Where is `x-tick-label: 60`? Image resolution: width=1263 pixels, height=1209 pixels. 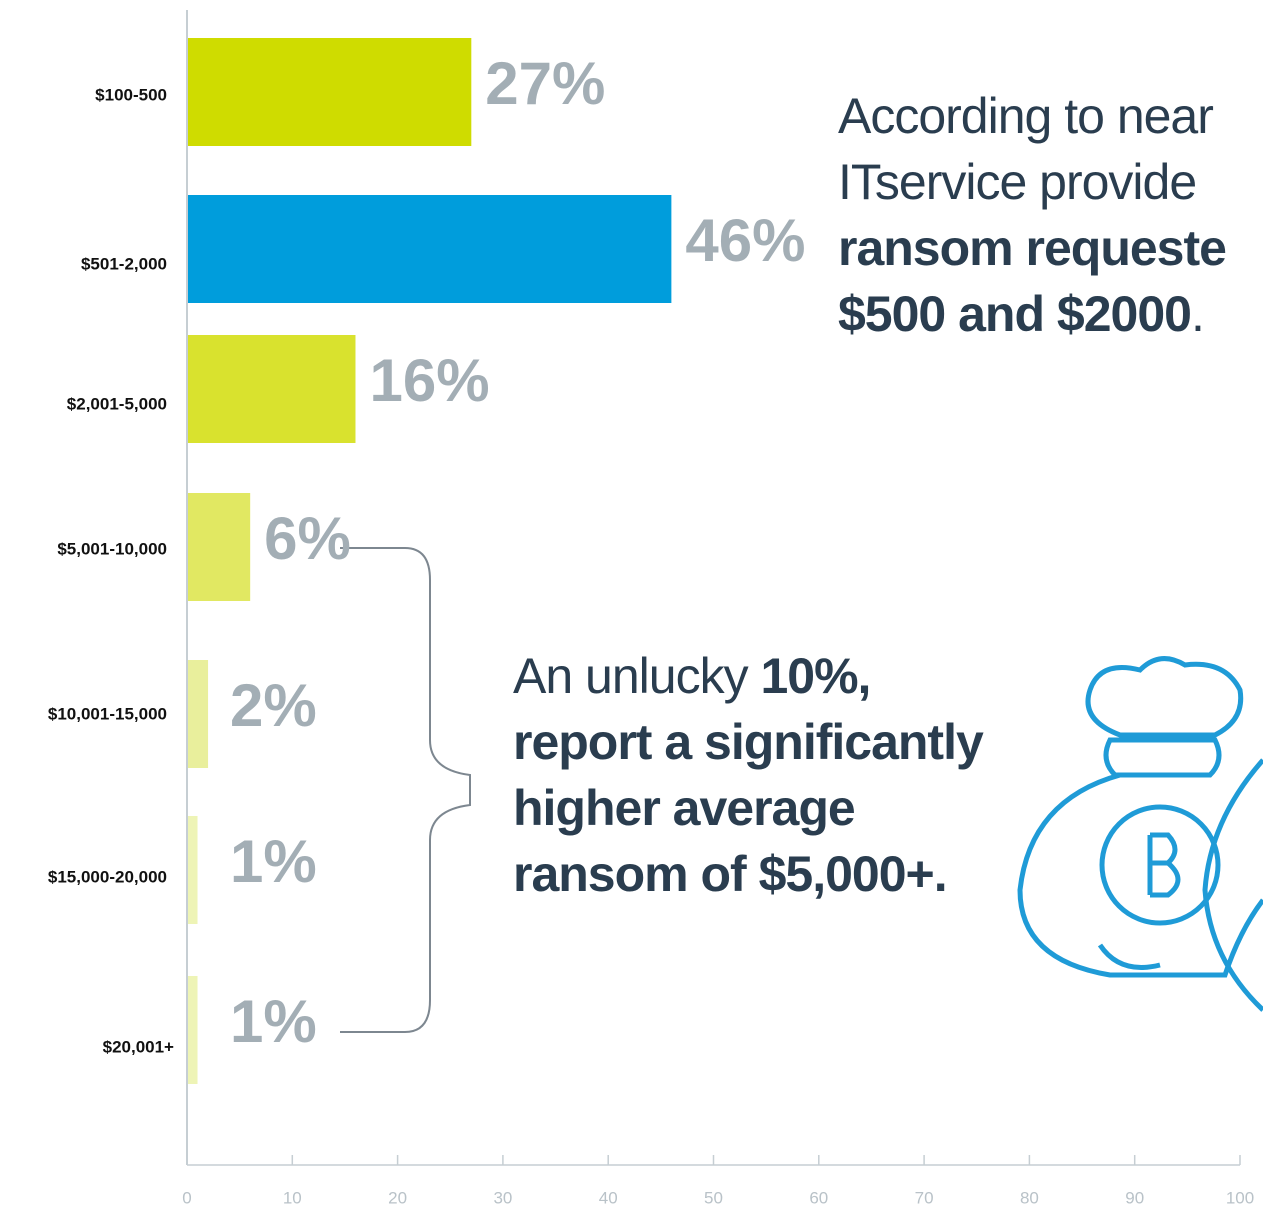
x-tick-label: 60 is located at coordinates (818, 1197).